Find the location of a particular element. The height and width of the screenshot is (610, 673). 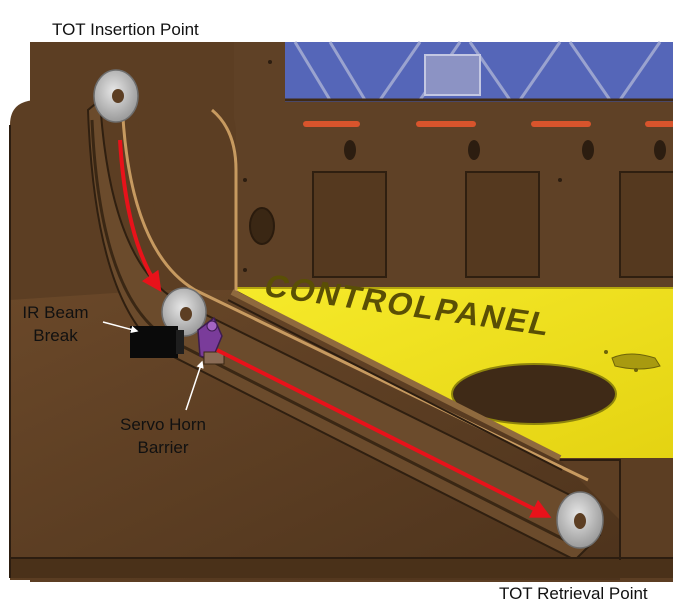

retrieval-washer-icon is located at coordinates (580, 520).